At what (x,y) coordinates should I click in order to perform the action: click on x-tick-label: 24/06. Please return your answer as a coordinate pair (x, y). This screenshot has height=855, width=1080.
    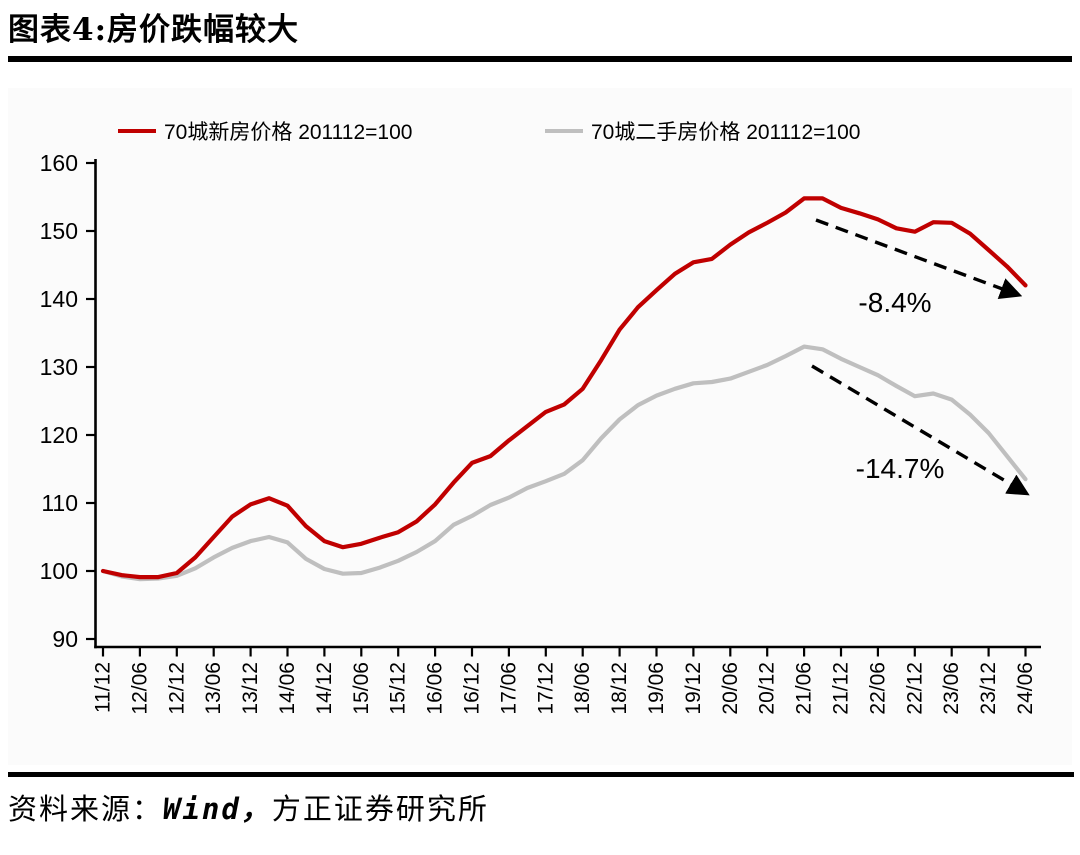
    Looking at the image, I should click on (1025, 688).